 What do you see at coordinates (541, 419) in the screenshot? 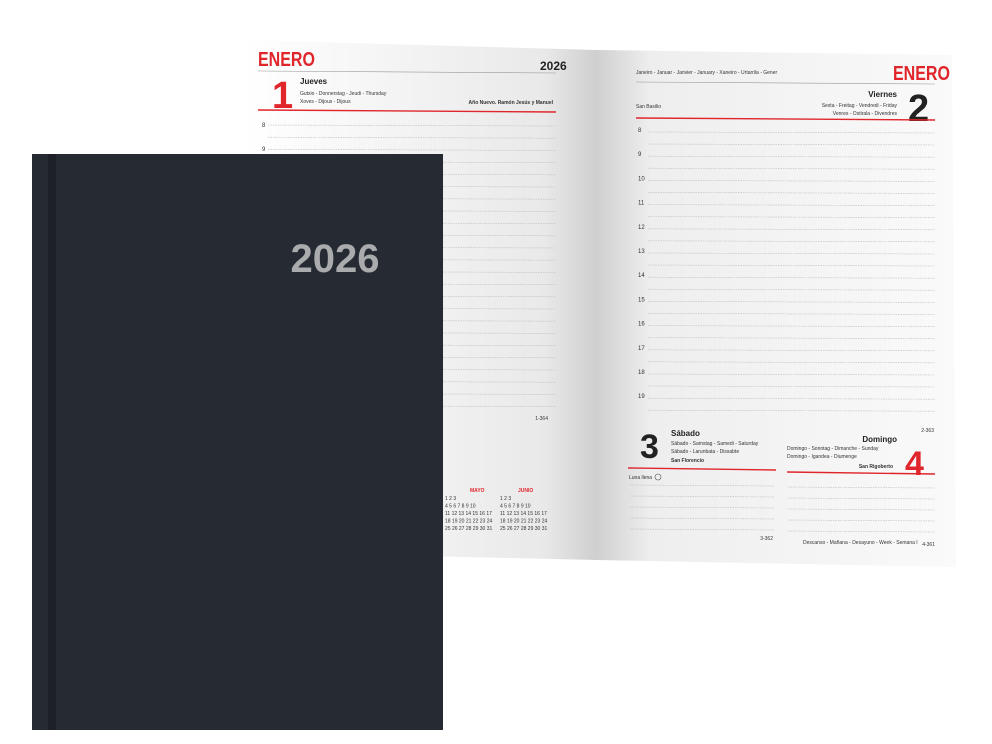
I see `day-count: 1-364` at bounding box center [541, 419].